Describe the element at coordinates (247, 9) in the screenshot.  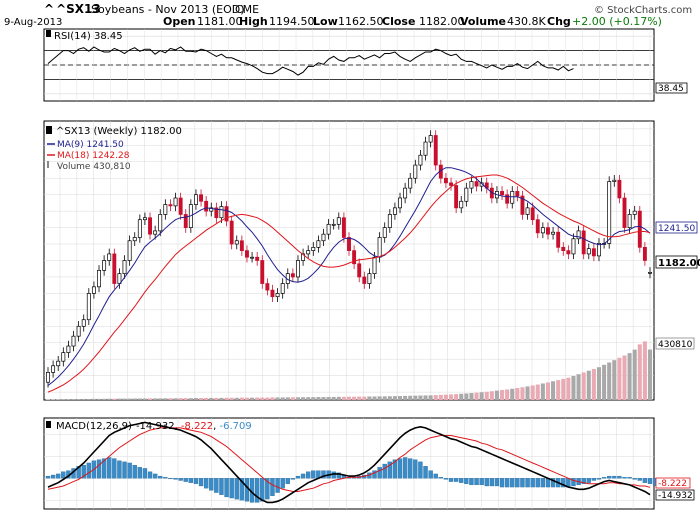
I see `exchange: CME` at that location.